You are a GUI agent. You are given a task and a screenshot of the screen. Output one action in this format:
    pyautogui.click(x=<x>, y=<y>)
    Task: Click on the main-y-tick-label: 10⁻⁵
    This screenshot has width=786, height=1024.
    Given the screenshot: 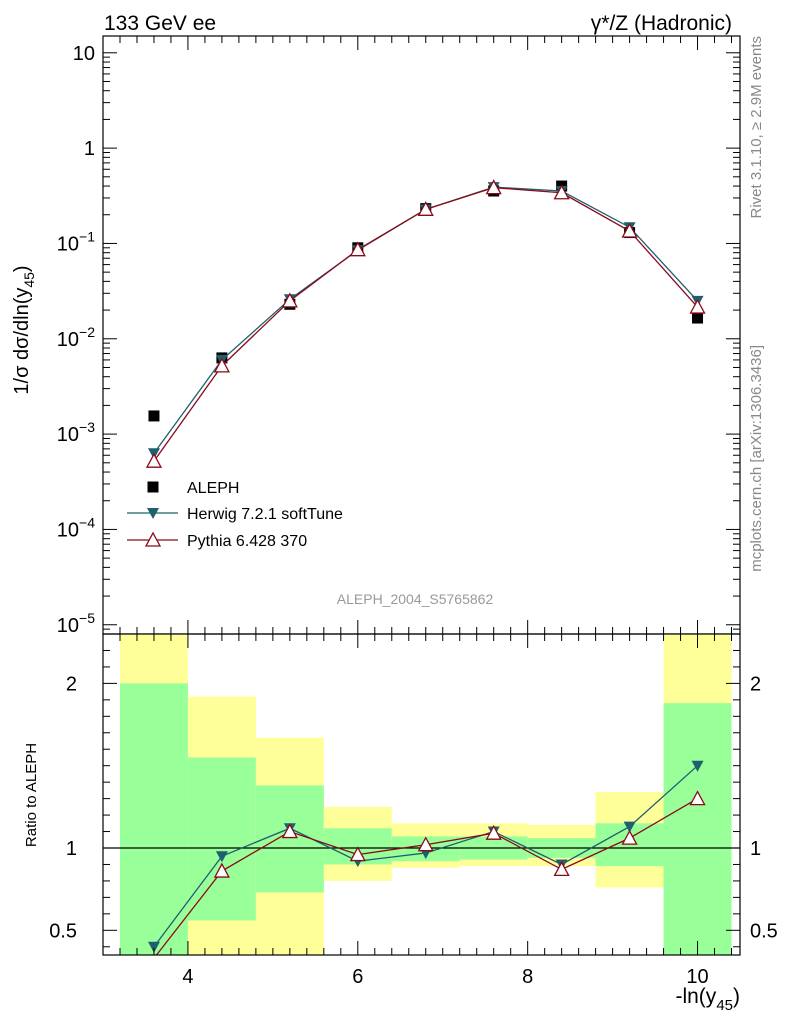 What is the action you would take?
    pyautogui.click(x=76, y=623)
    